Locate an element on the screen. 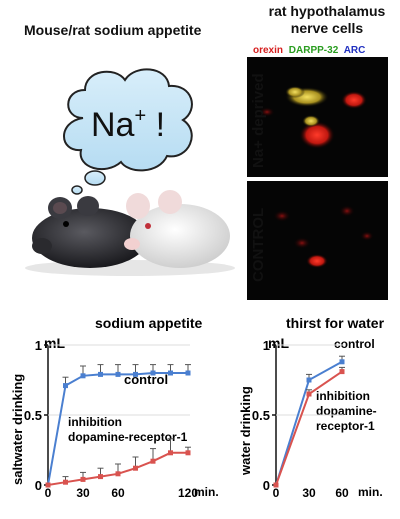 Image resolution: width=400 pixels, height=519 pixels. micrograph-control is located at coordinates (323, 236).